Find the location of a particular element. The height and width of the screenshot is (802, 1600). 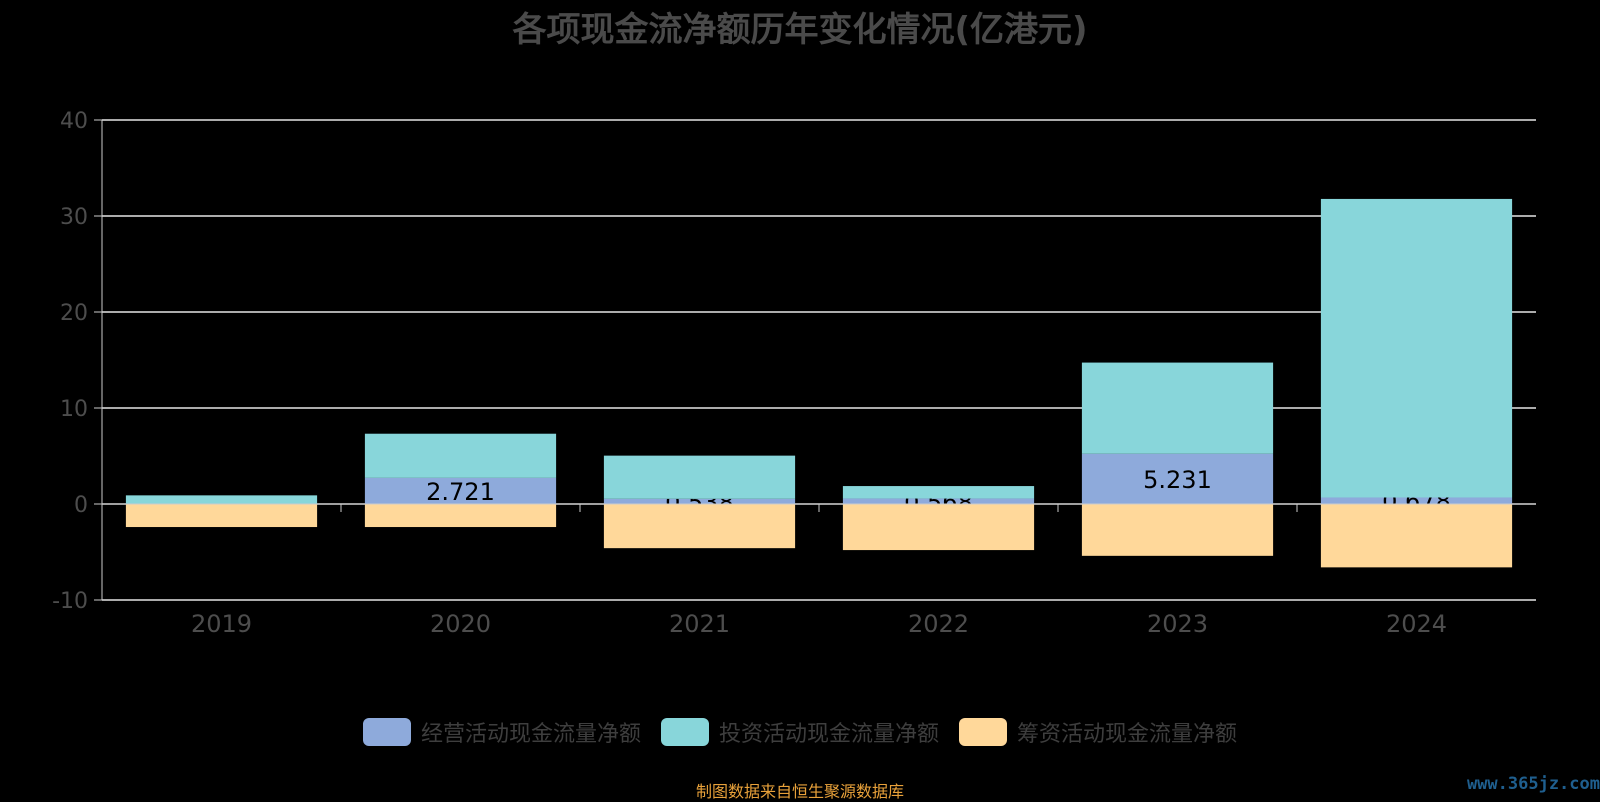

y-tick-label: 30 is located at coordinates (74, 217).